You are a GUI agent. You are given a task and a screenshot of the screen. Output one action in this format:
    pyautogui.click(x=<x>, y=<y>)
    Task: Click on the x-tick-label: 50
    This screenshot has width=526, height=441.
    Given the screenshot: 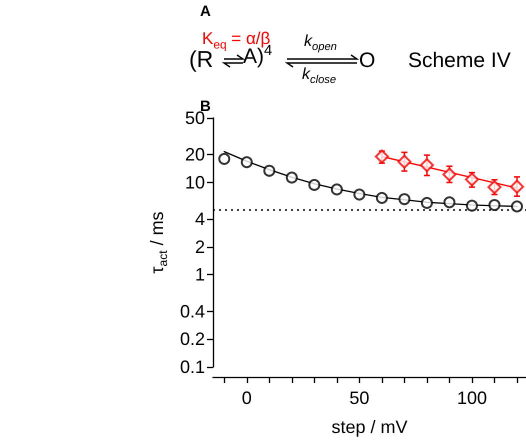 What is the action you would take?
    pyautogui.click(x=359, y=398)
    